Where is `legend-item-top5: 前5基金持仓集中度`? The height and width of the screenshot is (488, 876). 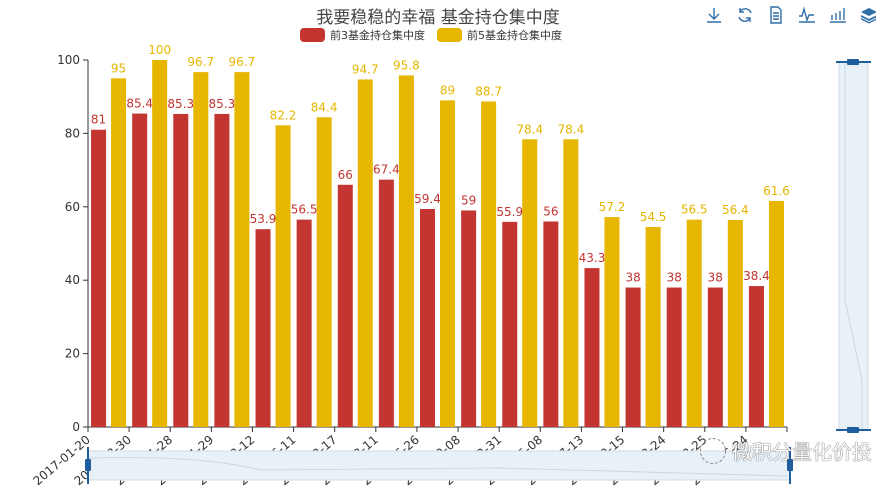
legend-item-top5: 前5基金持仓集中度 is located at coordinates (499, 35).